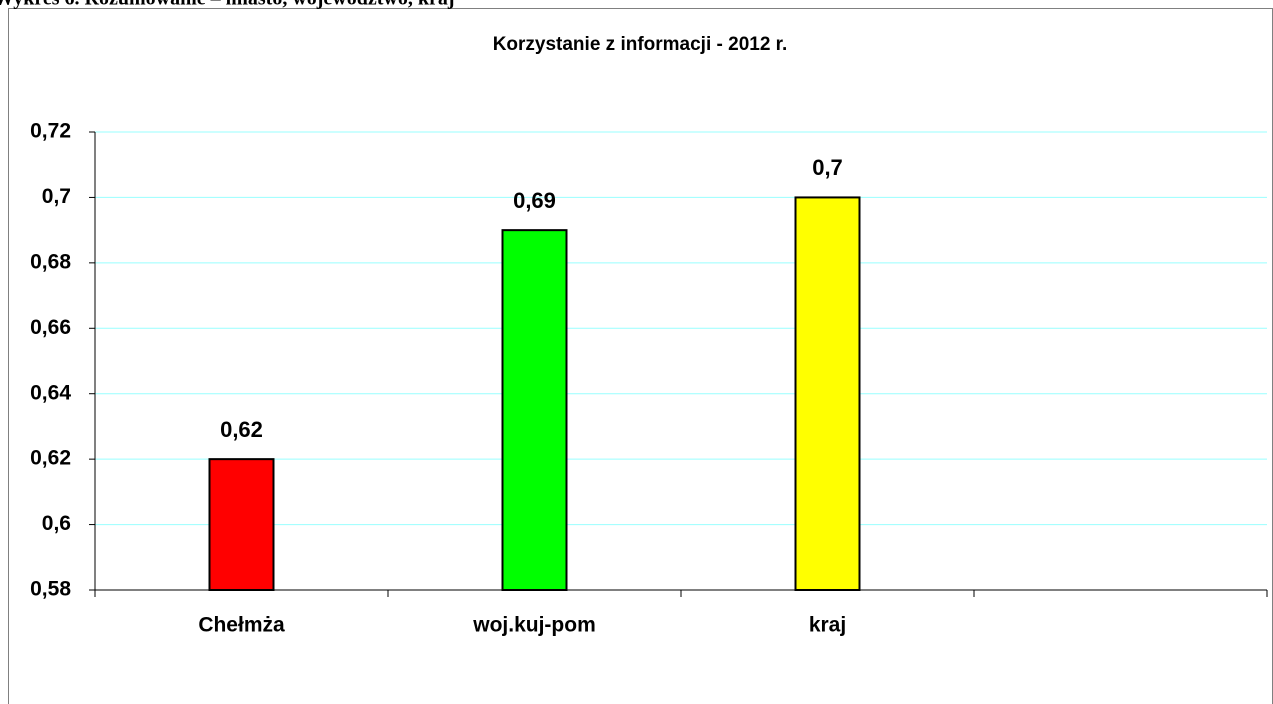  Describe the element at coordinates (534, 625) in the screenshot. I see `x-tick-label: woj.kuj-pom` at that location.